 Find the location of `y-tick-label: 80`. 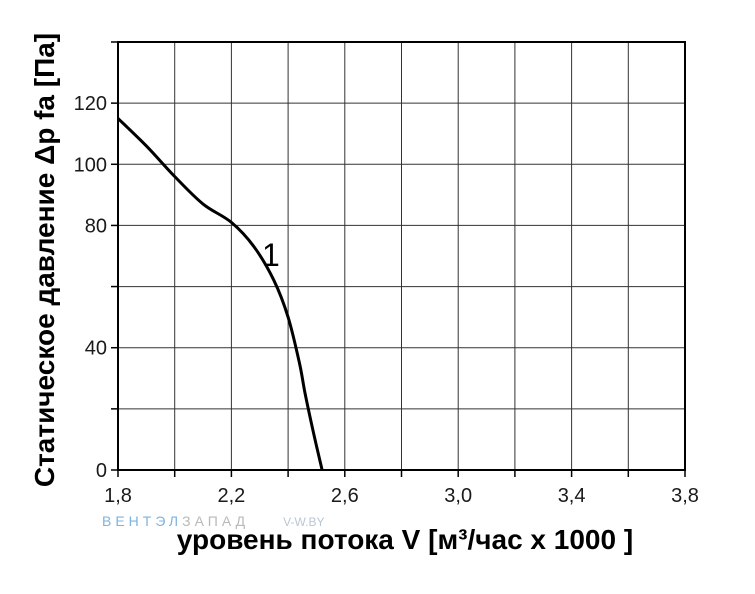

y-tick-label: 80 is located at coordinates (96, 226).